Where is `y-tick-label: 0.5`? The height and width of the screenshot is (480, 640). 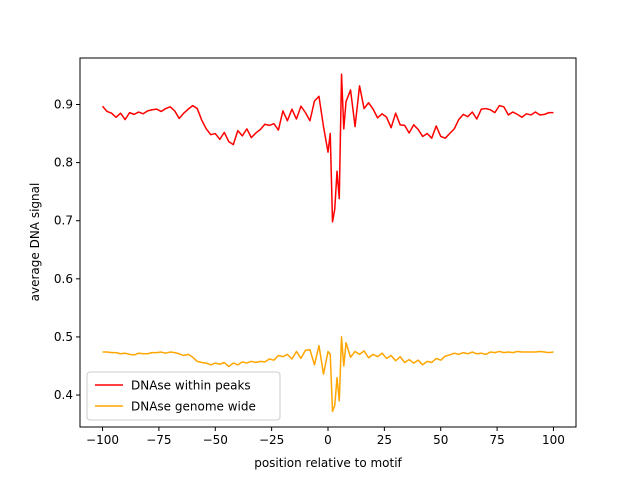 y-tick-label: 0.5 is located at coordinates (63, 337).